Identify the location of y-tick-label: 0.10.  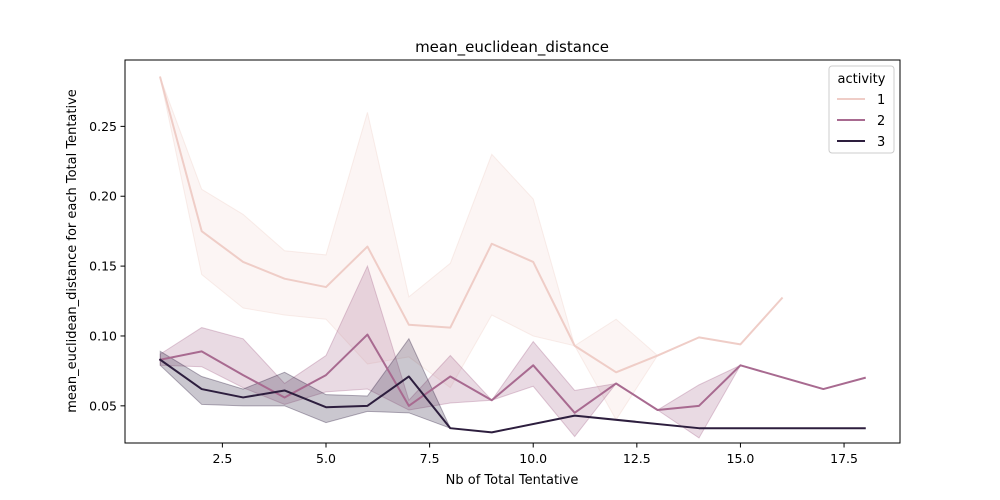
(103, 335).